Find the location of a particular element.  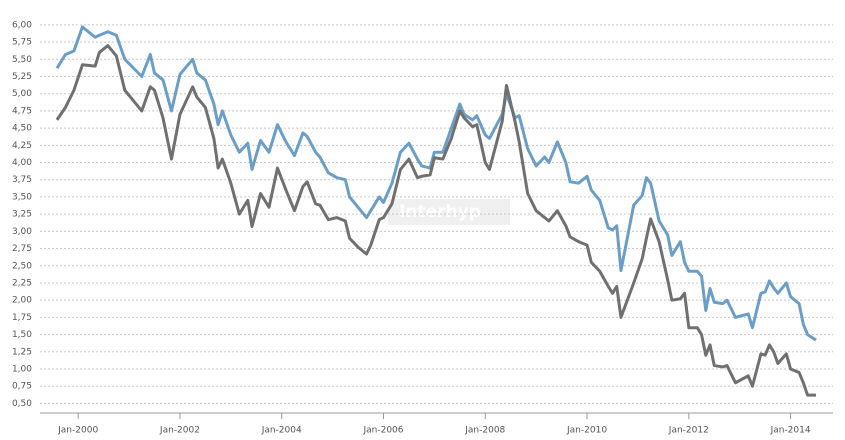

watermark-box is located at coordinates (449, 212).